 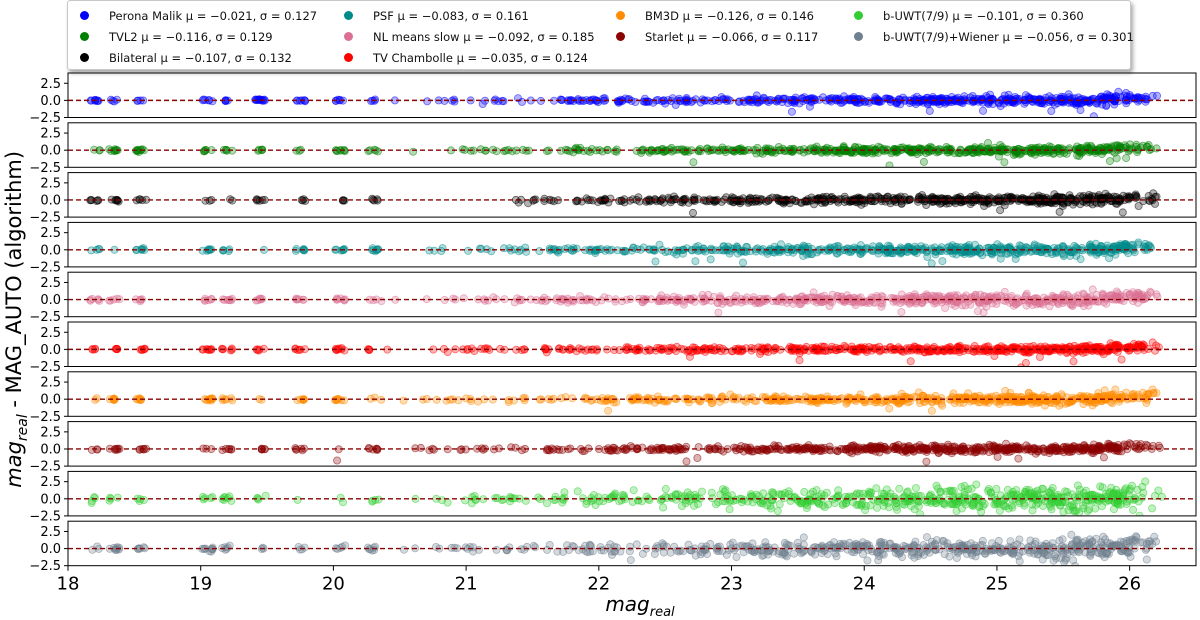 What do you see at coordinates (613, 248) in the screenshot?
I see `panel-4: 2.50.0−2.5` at bounding box center [613, 248].